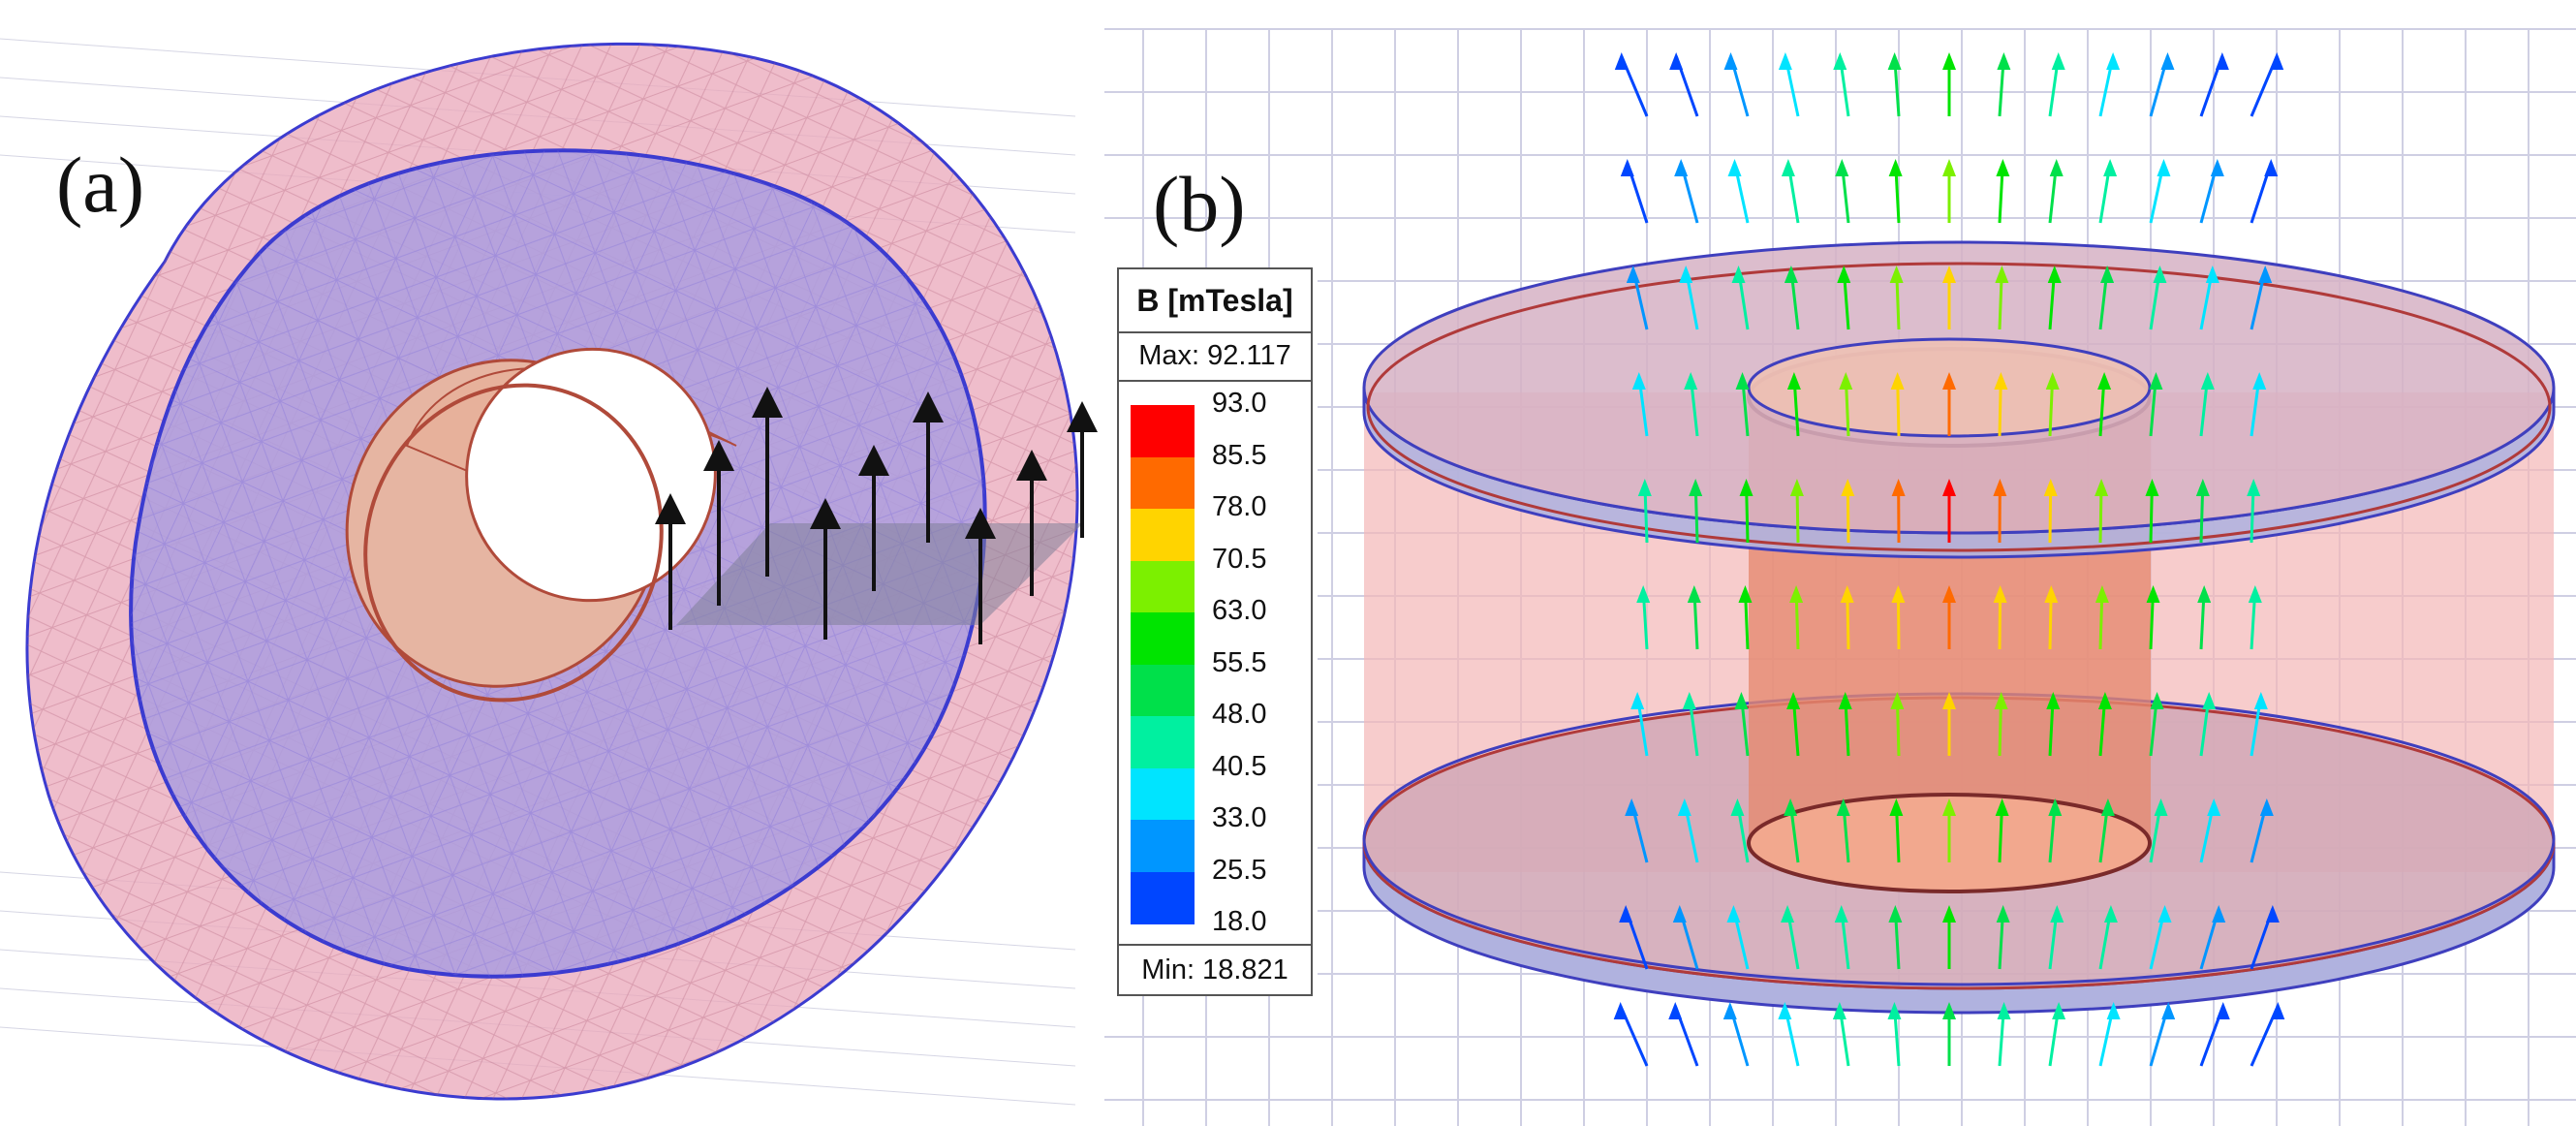 The height and width of the screenshot is (1126, 2576). Describe the element at coordinates (541, 525) in the screenshot. I see `inner-tube` at that location.